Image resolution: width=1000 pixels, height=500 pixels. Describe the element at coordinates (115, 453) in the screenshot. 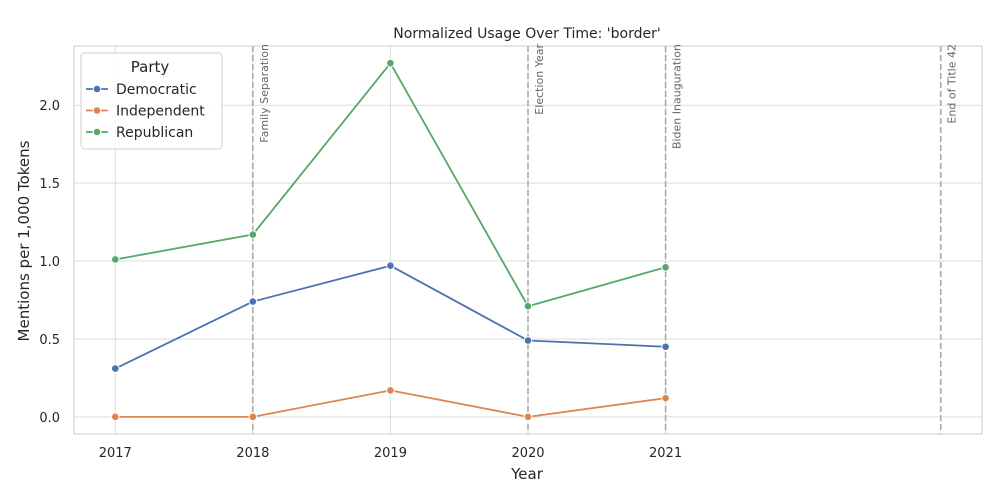

I see `x-tick-label: 2017` at that location.